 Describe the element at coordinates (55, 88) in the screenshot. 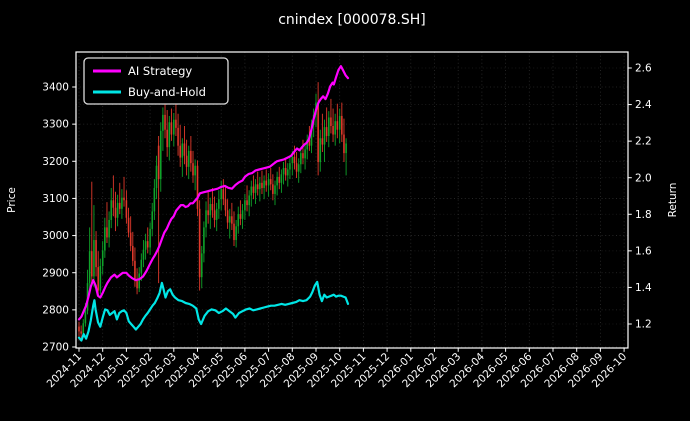

I see `price-tick-label: 3400` at that location.